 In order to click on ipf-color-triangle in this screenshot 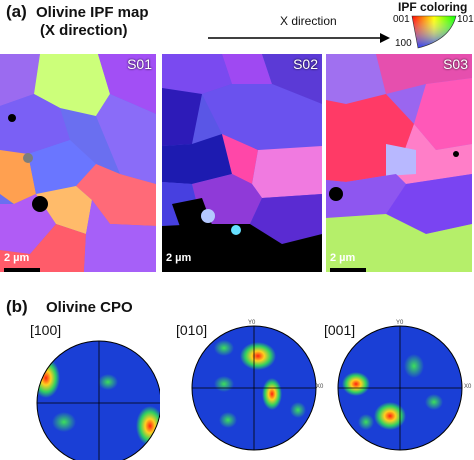, I will do `click(434, 32)`.